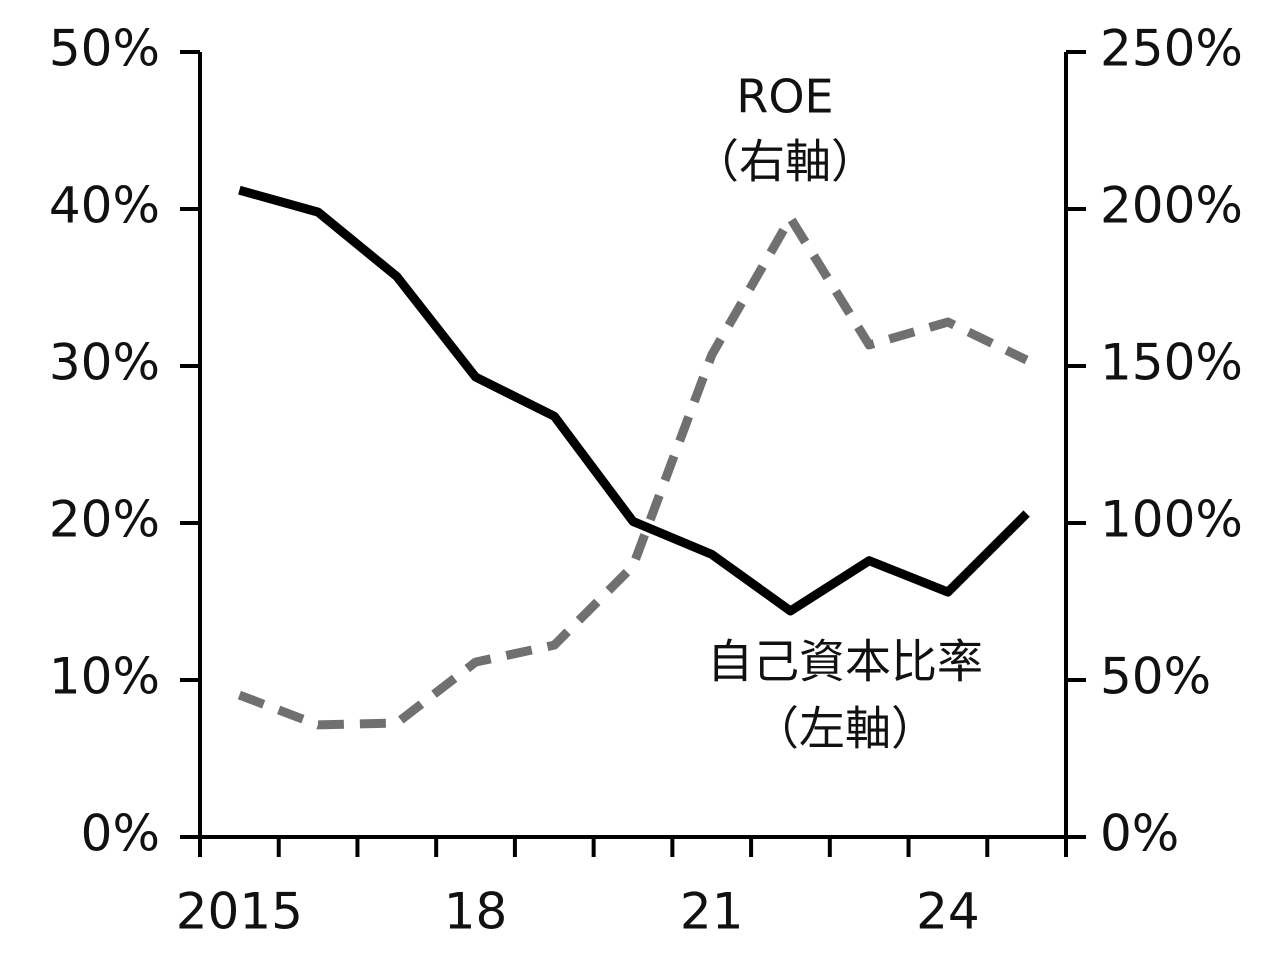 This screenshot has height=963, width=1263. Describe the element at coordinates (104, 677) in the screenshot. I see `y-tick-label: 10%` at that location.